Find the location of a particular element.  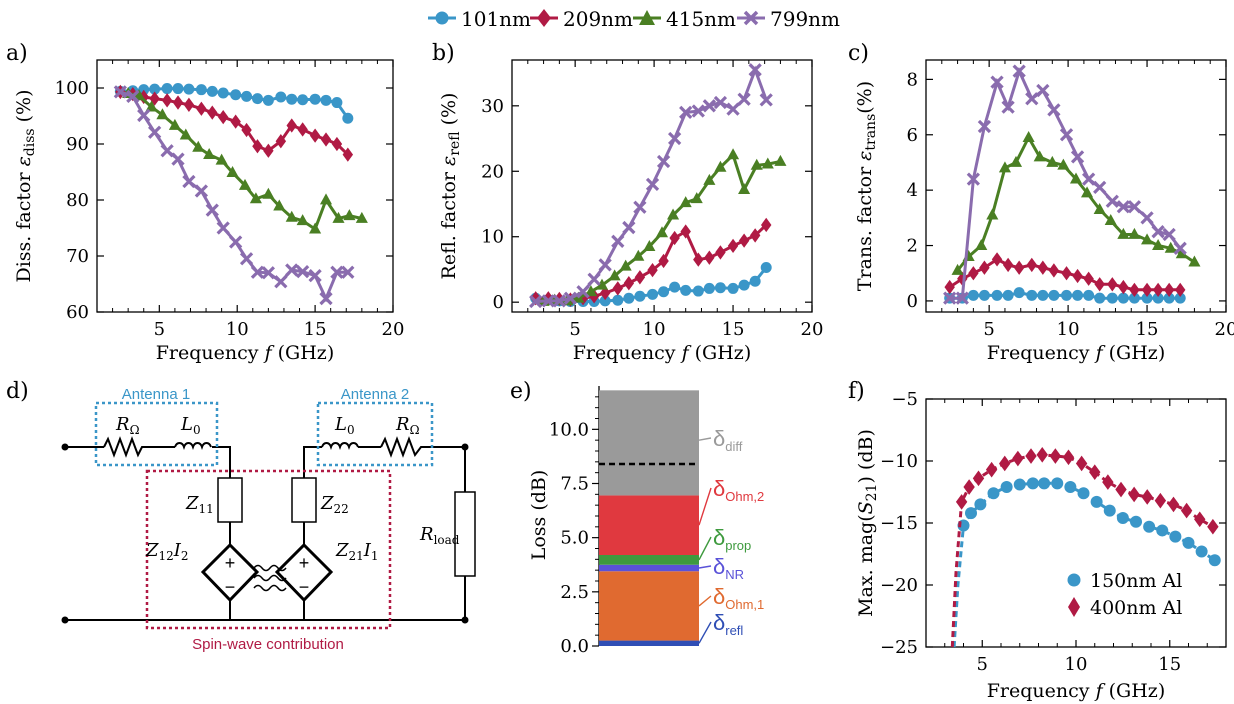

xlabel-b: Frequency f (GHz) is located at coordinates (662, 353).